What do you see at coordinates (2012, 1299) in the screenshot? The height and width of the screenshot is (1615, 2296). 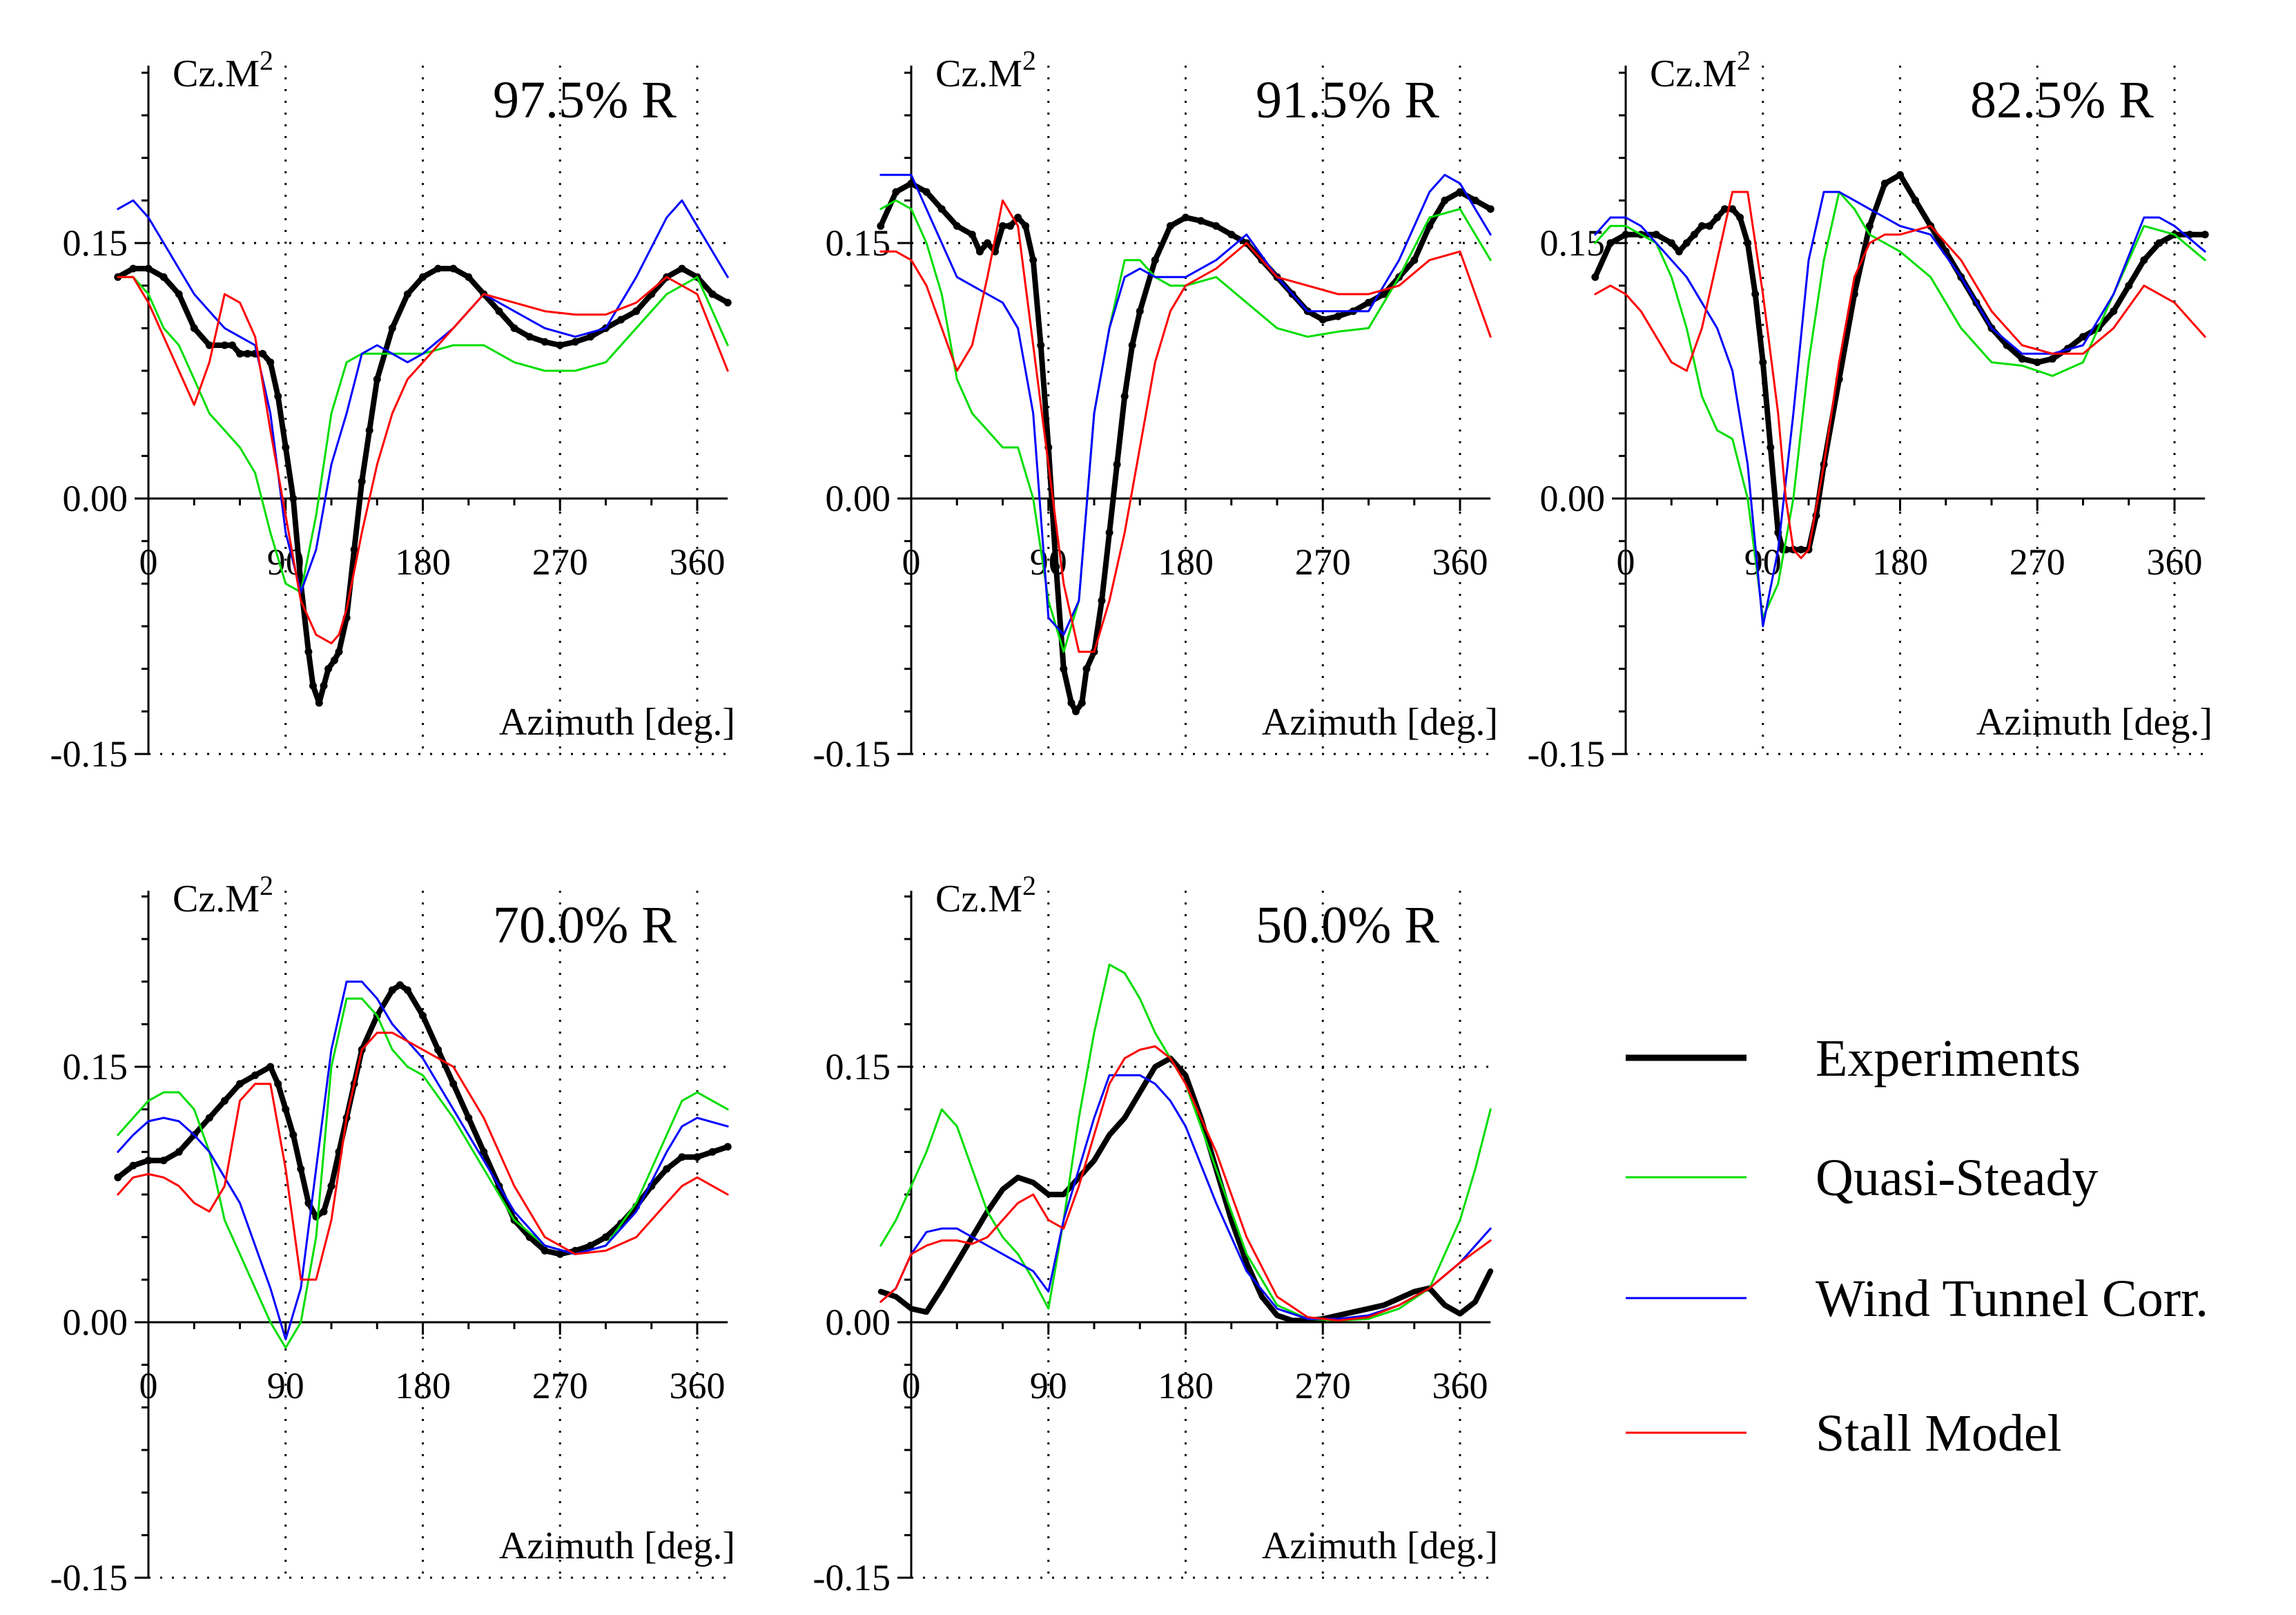 I see `legend-label: Wind Tunnel Corr.` at bounding box center [2012, 1299].